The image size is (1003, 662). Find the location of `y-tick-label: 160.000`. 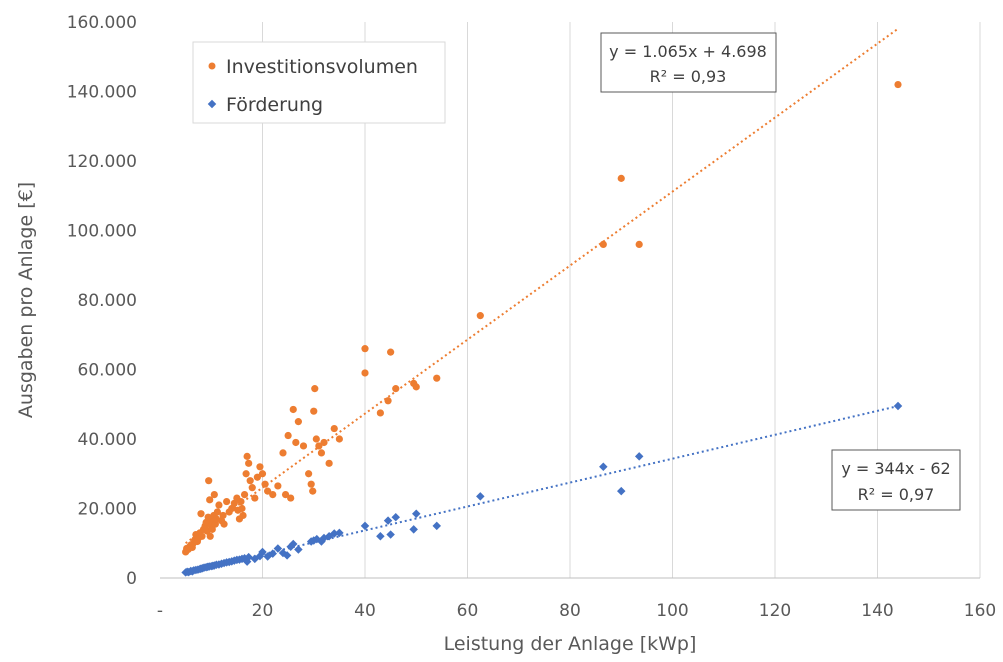

y-tick-label: 160.000 is located at coordinates (102, 23).